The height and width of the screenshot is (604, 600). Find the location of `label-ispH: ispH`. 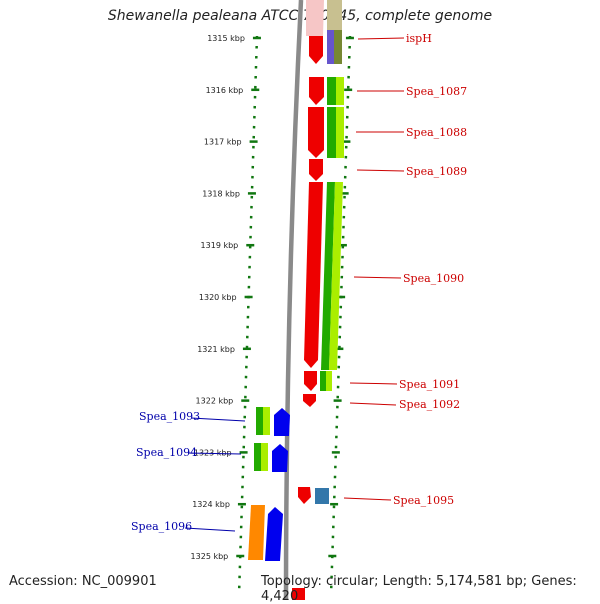

label-ispH: ispH is located at coordinates (419, 38).